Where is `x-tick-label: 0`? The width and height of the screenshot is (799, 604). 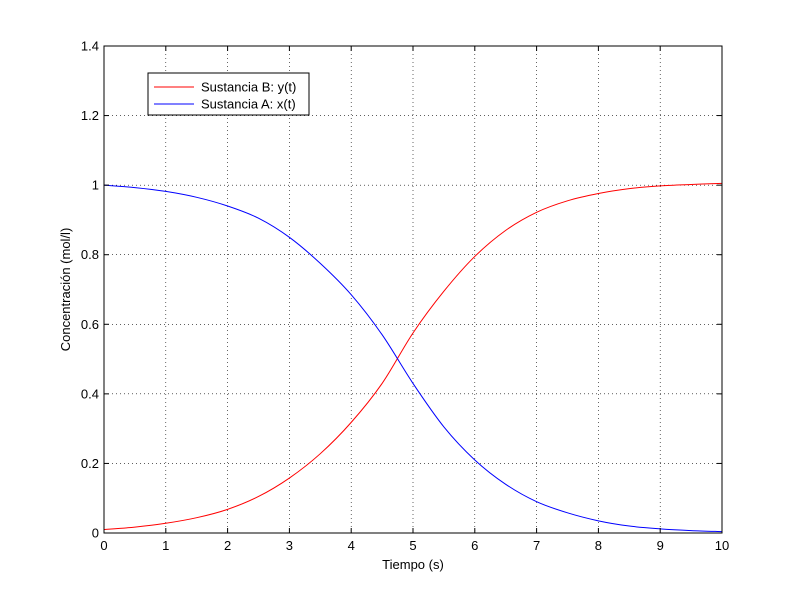 x-tick-label: 0 is located at coordinates (103, 545).